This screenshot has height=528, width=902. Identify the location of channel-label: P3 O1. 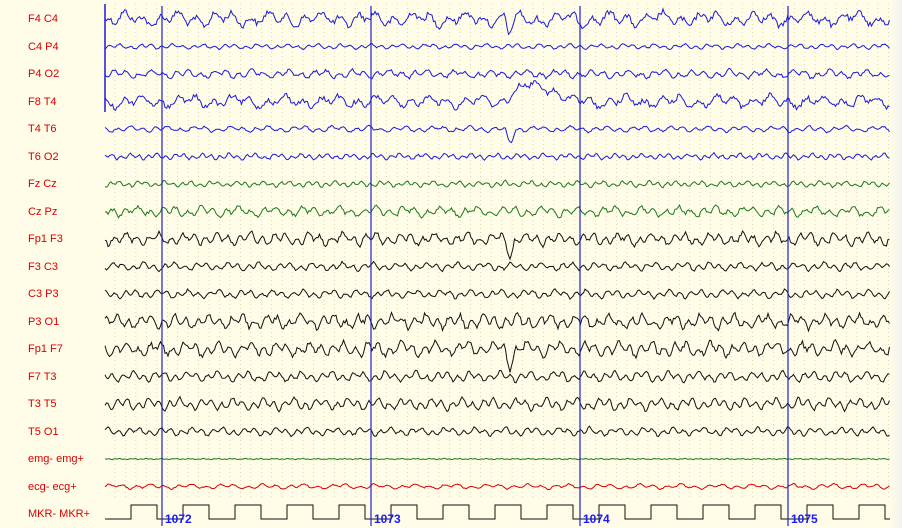
(44, 321).